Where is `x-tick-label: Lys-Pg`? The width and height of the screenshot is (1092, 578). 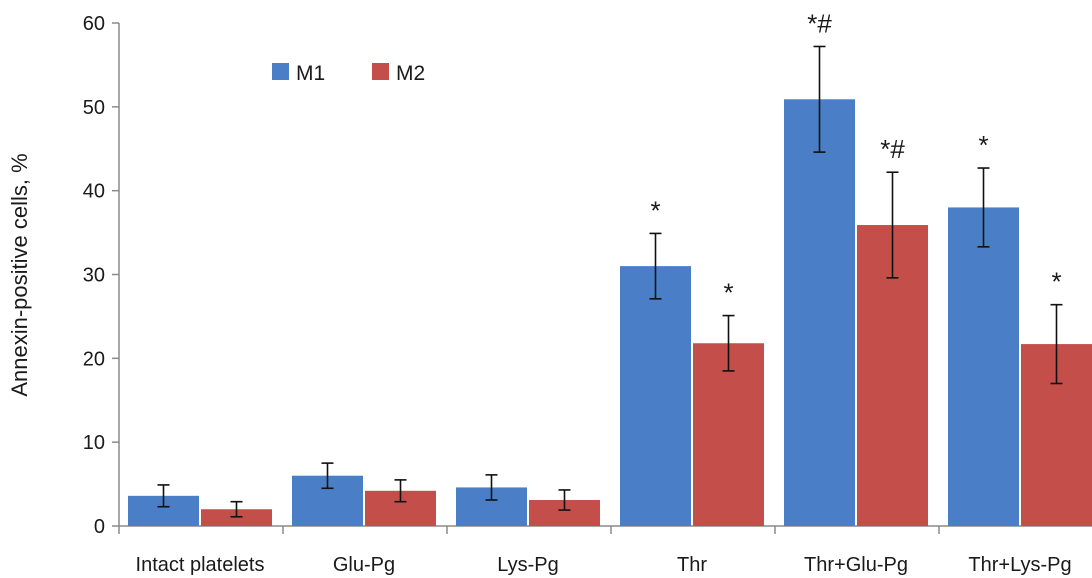 x-tick-label: Lys-Pg is located at coordinates (528, 565).